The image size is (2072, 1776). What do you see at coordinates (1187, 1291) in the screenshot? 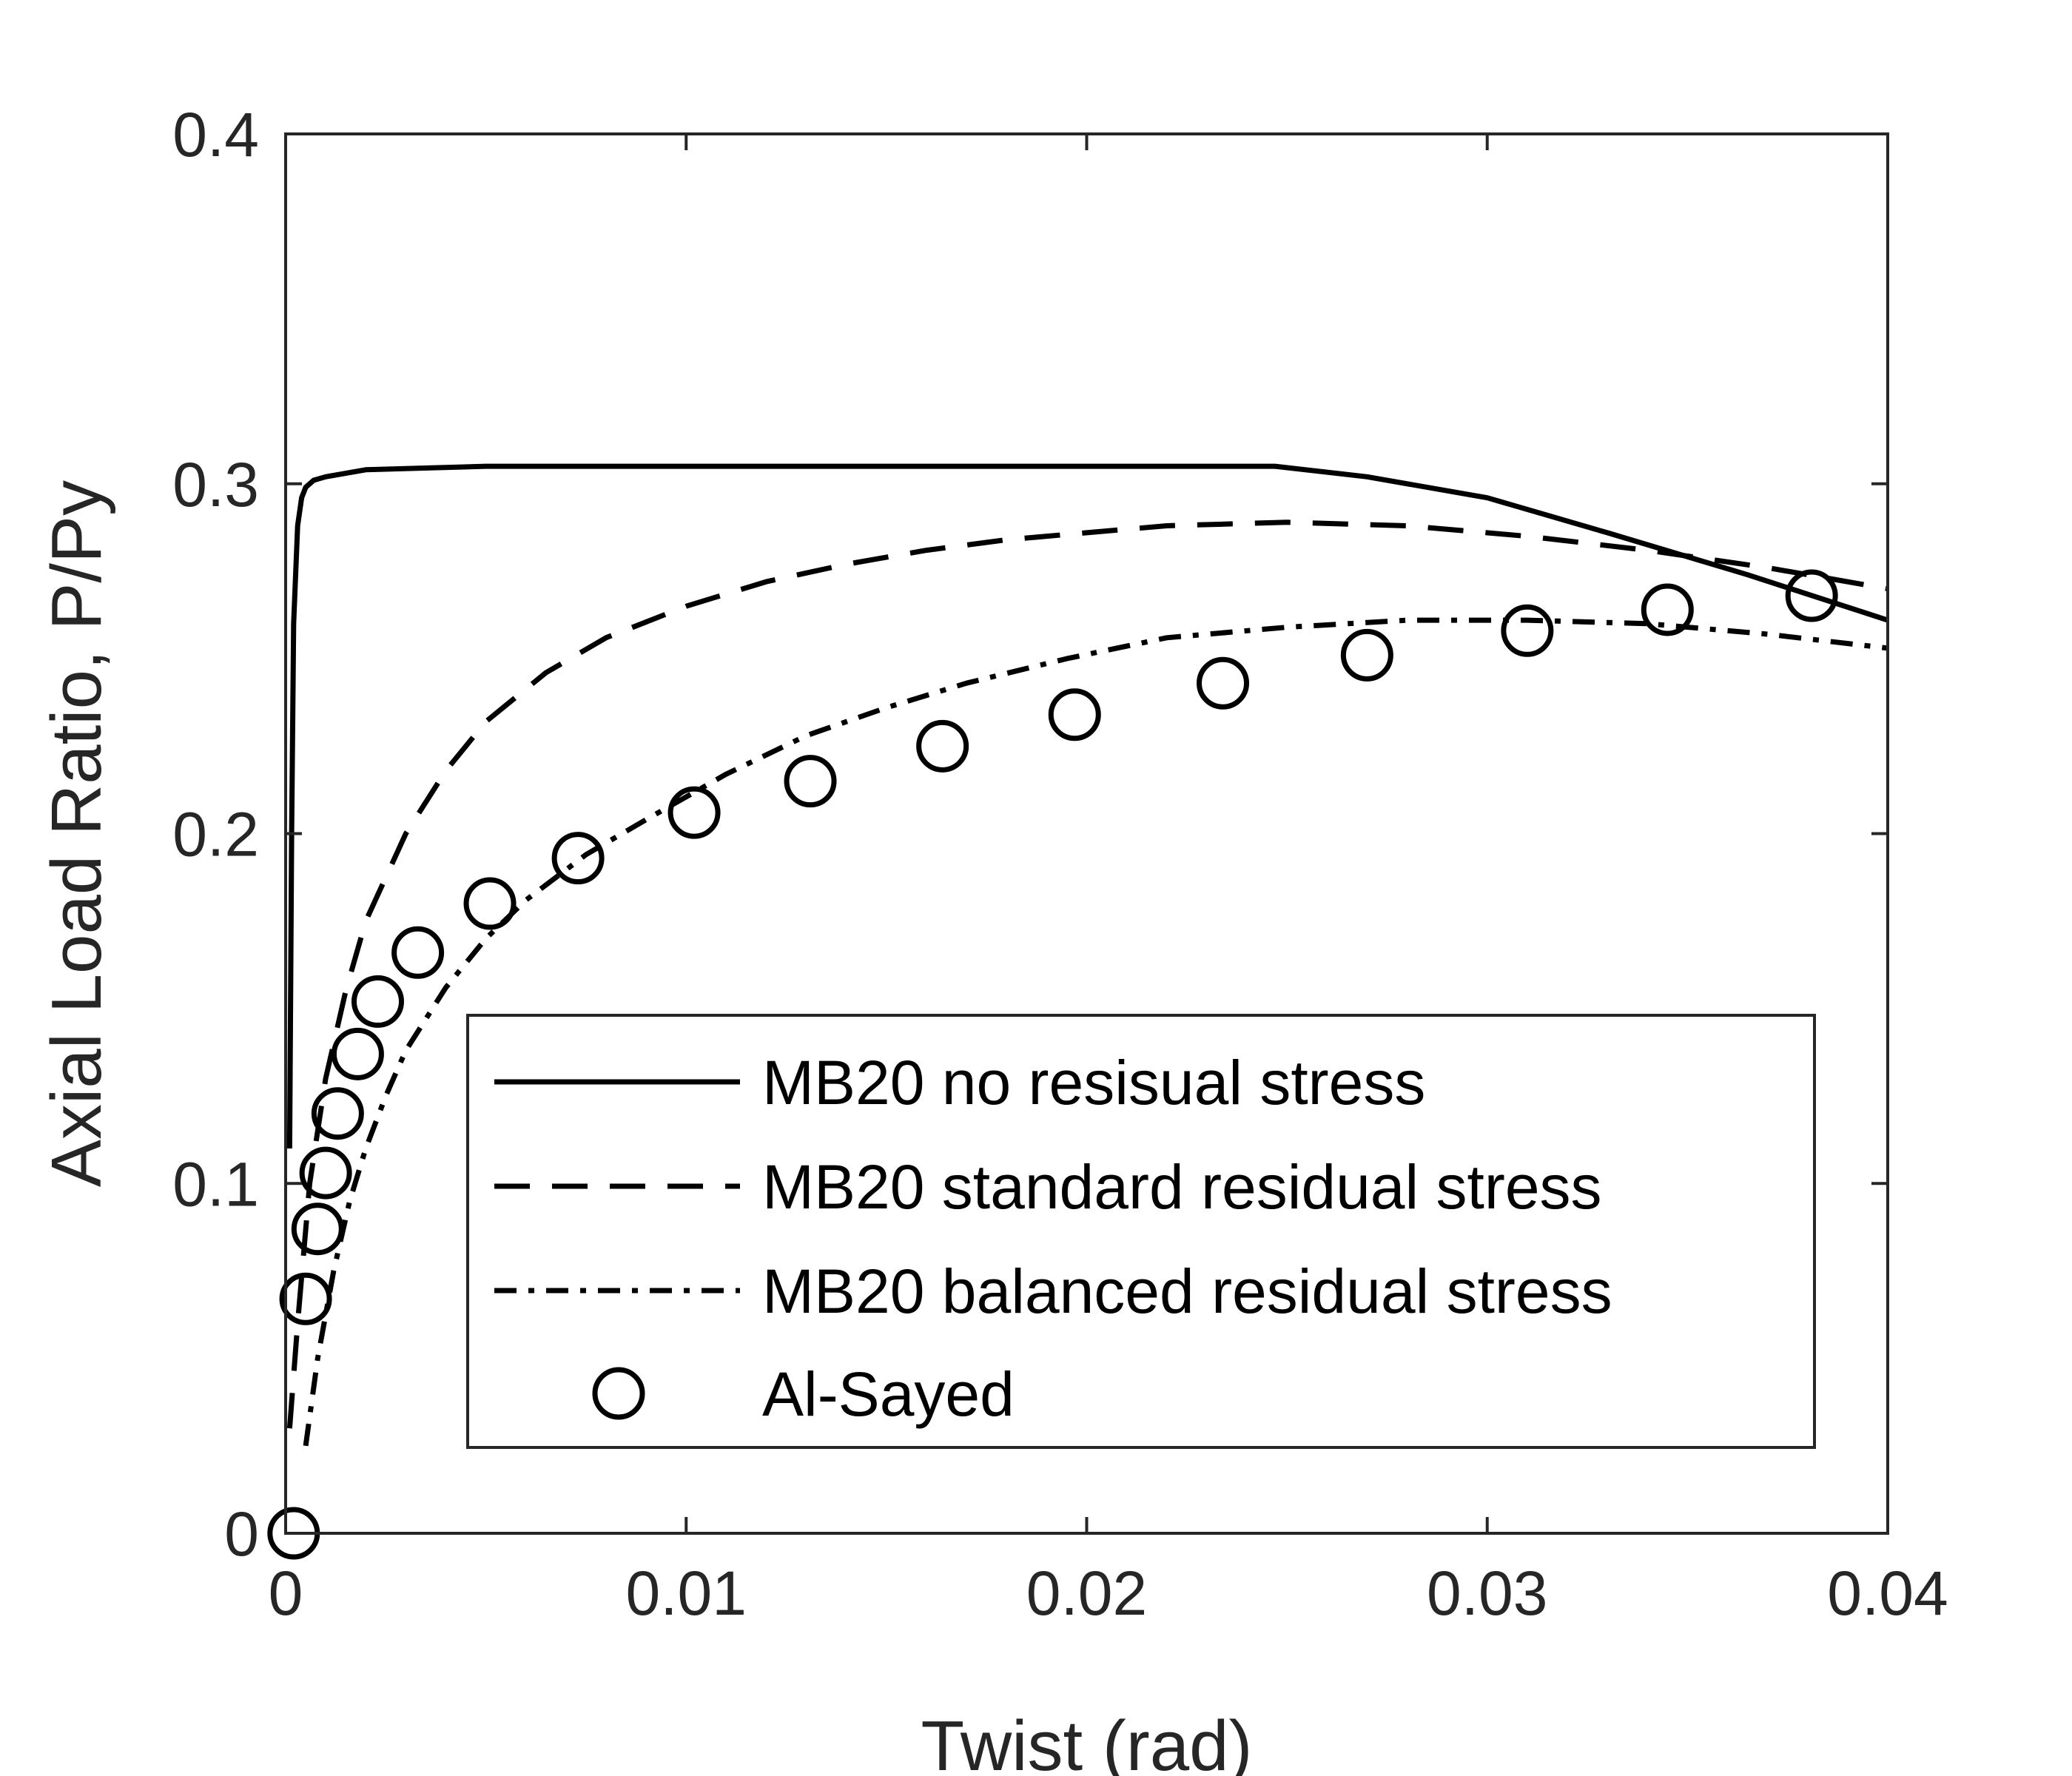
I see `legend-label: MB20 balanced residual stress` at bounding box center [1187, 1291].